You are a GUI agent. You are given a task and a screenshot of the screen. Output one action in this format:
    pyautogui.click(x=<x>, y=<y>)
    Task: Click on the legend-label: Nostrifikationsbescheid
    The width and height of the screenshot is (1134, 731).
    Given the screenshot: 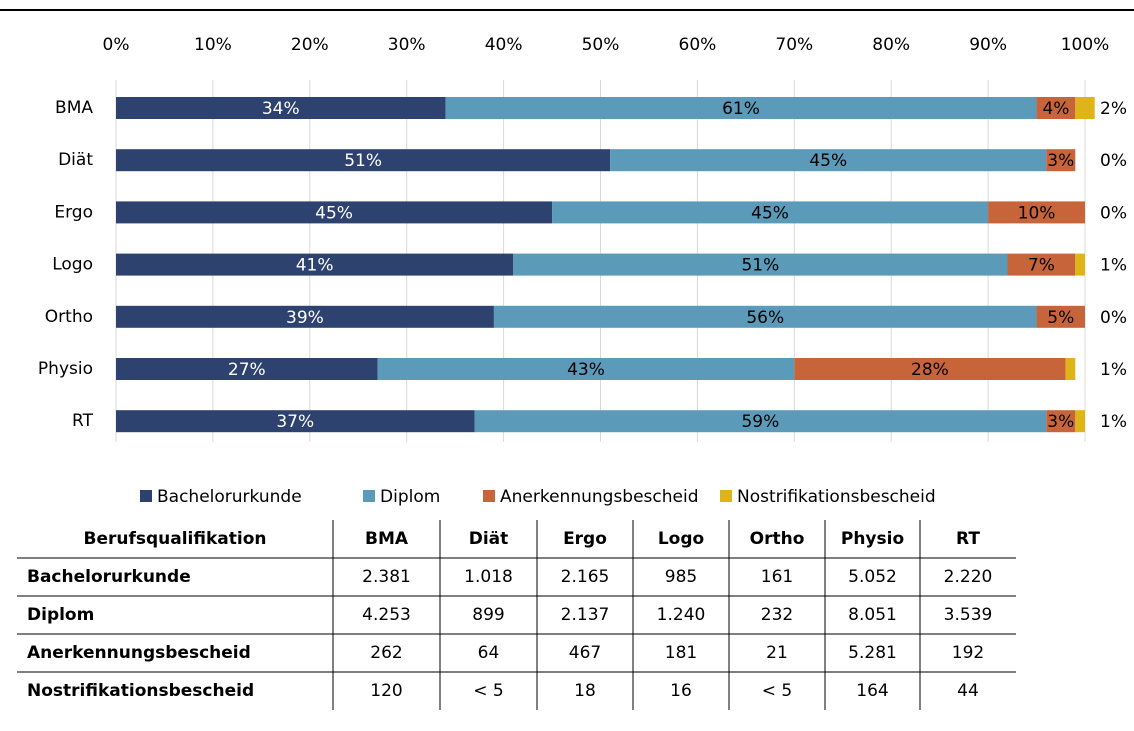 What is the action you would take?
    pyautogui.click(x=836, y=497)
    